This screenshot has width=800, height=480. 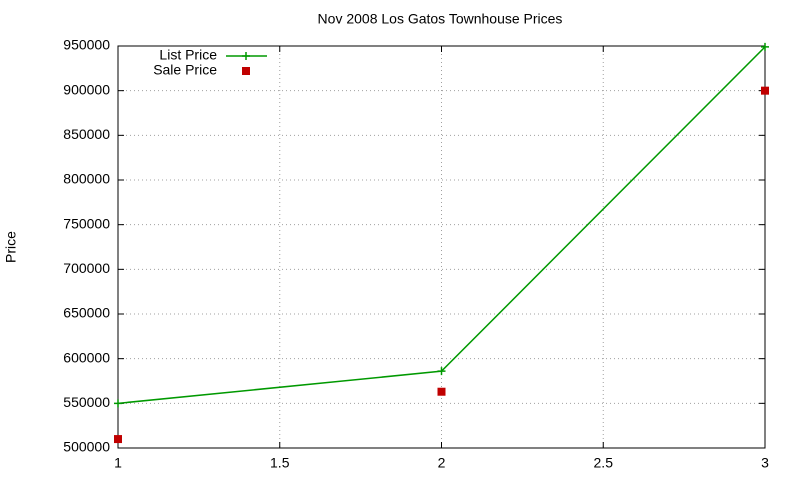 I want to click on y-tick-label: 500000, so click(x=86, y=447).